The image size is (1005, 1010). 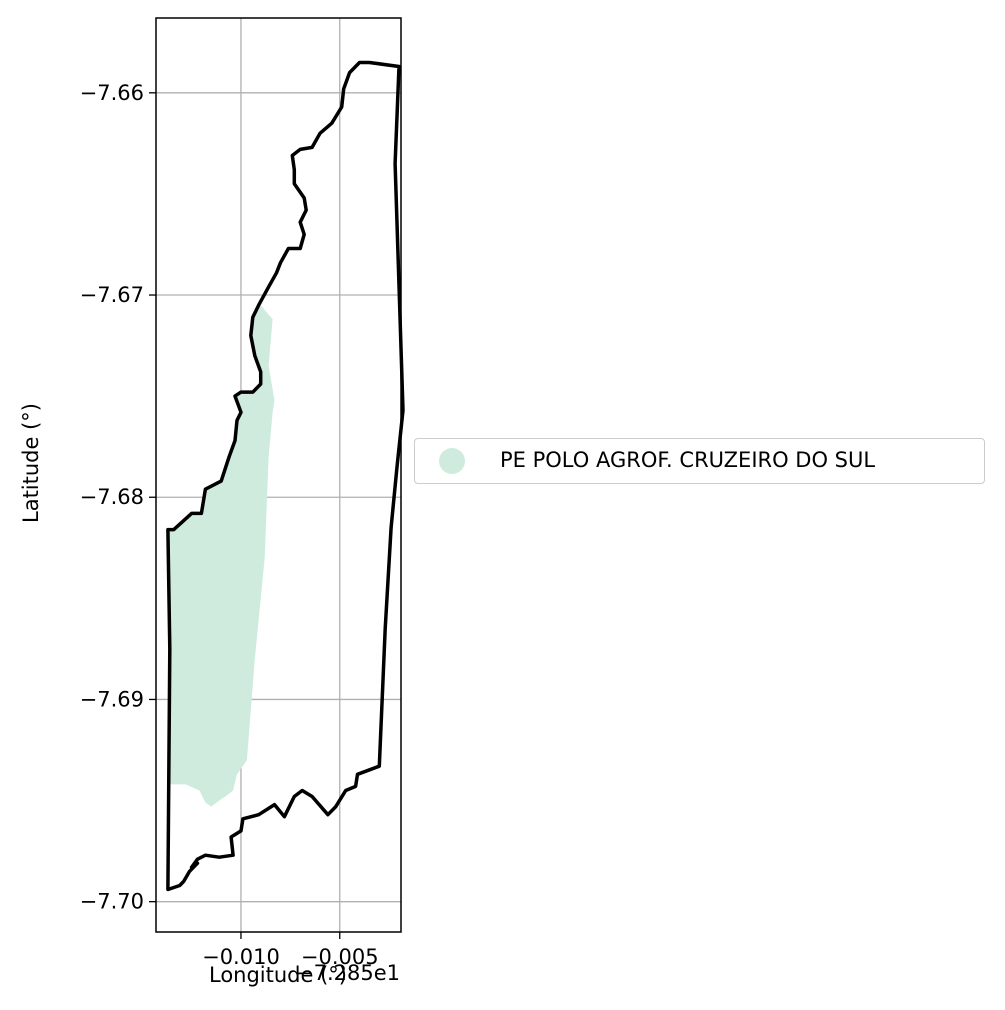 What do you see at coordinates (221, 556) in the screenshot?
I see `filled-area` at bounding box center [221, 556].